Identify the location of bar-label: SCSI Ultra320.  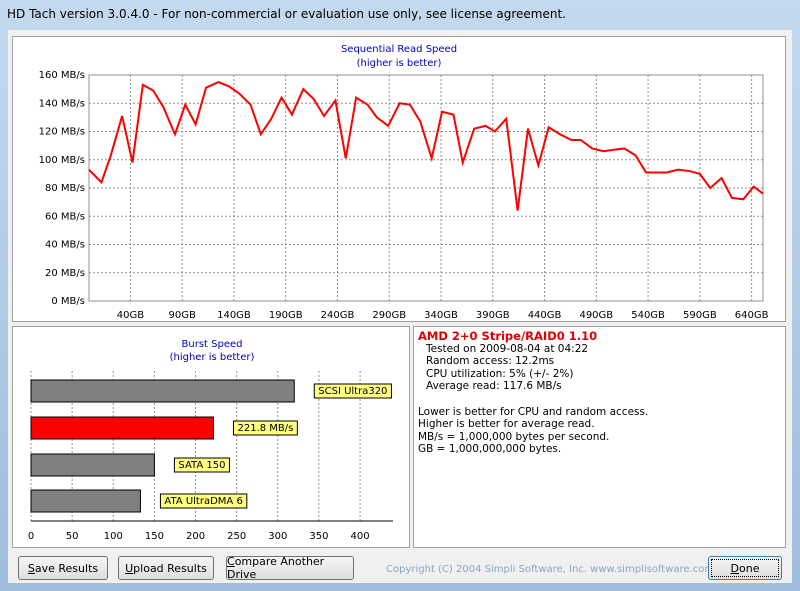
(352, 391).